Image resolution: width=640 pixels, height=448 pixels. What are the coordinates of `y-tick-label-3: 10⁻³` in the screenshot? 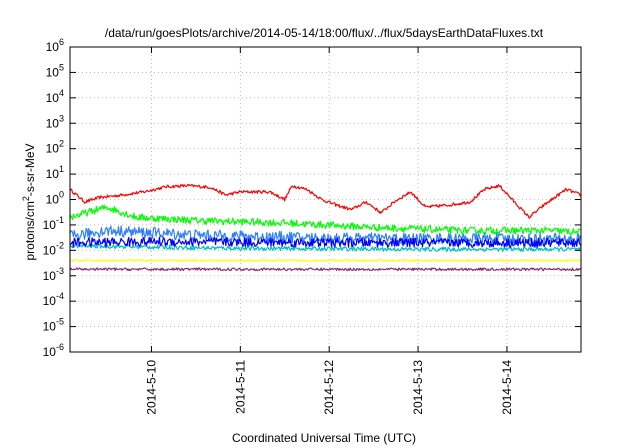 It's located at (53, 274).